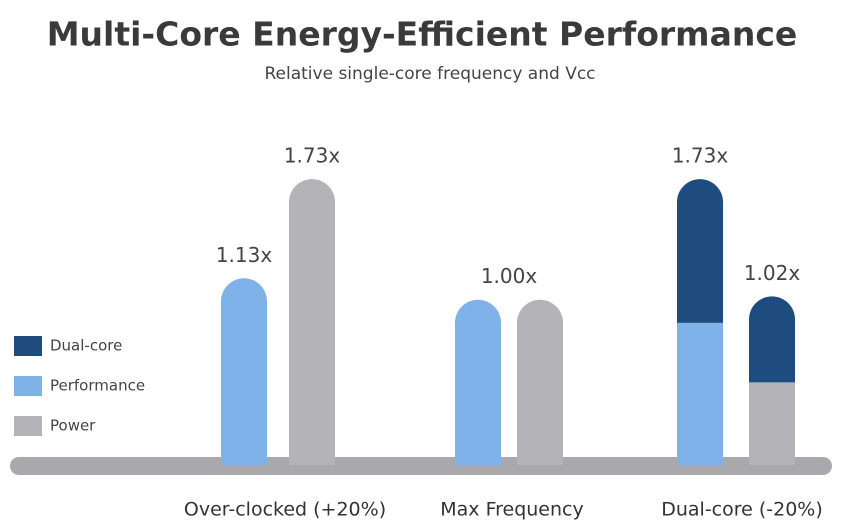 The width and height of the screenshot is (844, 529). What do you see at coordinates (86, 346) in the screenshot?
I see `legend-label: Dual-core` at bounding box center [86, 346].